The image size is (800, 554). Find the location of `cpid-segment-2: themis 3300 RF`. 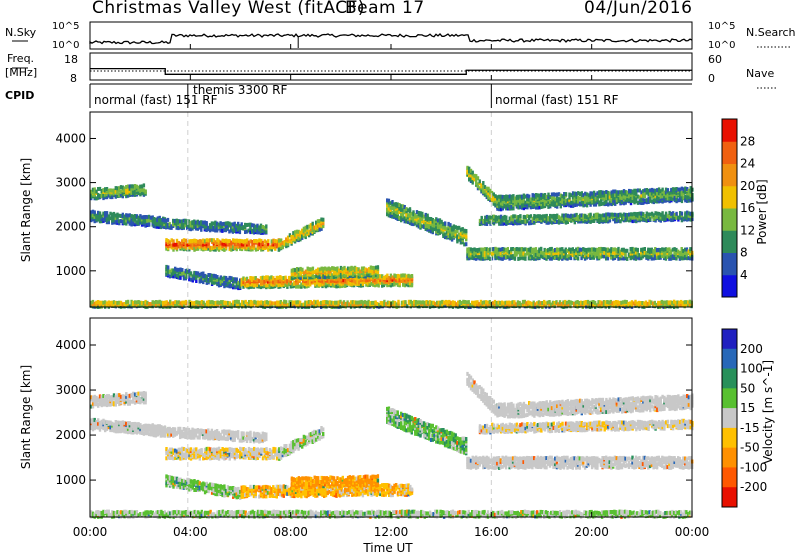

cpid-segment-2: themis 3300 RF is located at coordinates (240, 90).